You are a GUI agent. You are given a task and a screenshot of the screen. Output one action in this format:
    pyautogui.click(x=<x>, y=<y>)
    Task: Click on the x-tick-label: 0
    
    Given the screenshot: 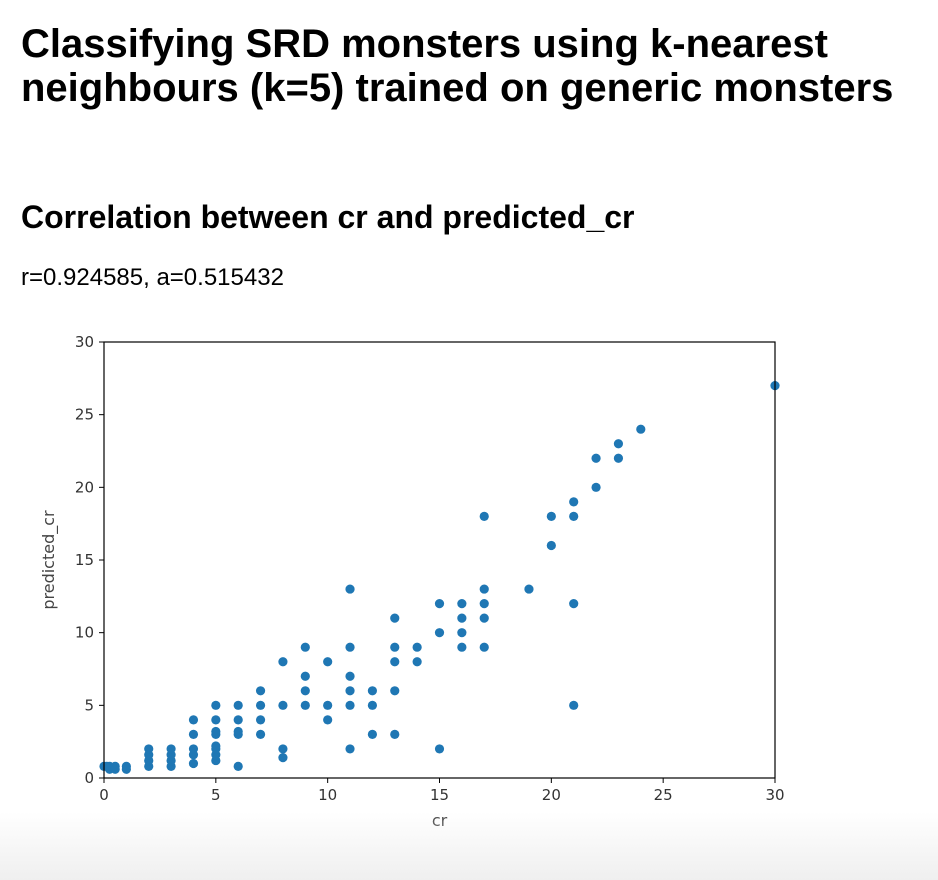 What is the action you would take?
    pyautogui.click(x=104, y=795)
    